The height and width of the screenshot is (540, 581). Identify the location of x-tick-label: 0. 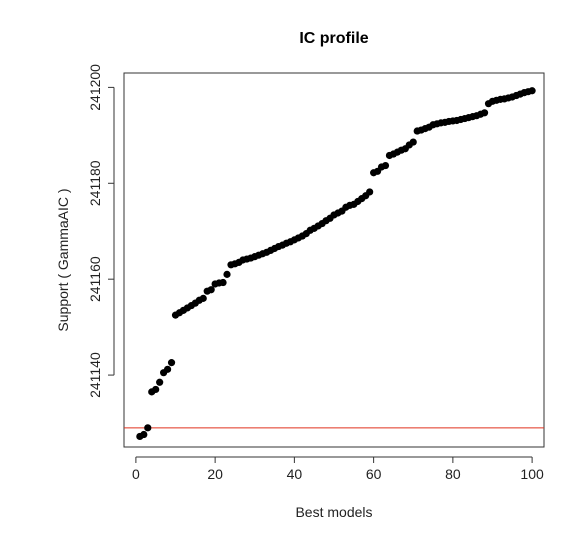
(136, 474).